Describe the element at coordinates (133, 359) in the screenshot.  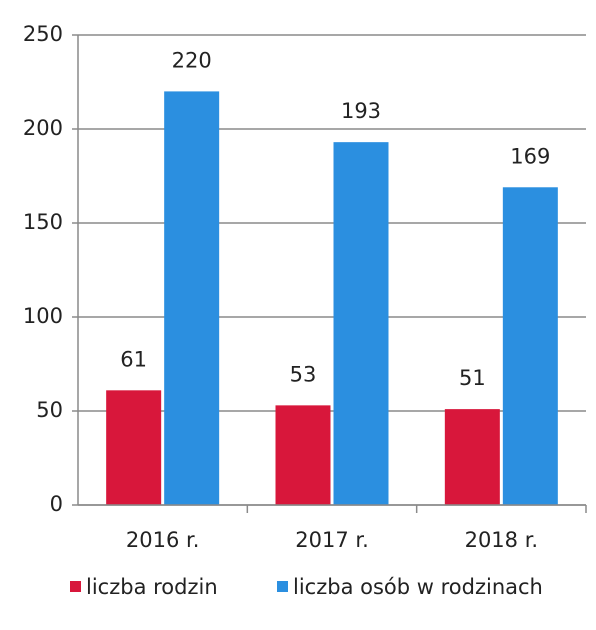
I see `data-label: 61` at that location.